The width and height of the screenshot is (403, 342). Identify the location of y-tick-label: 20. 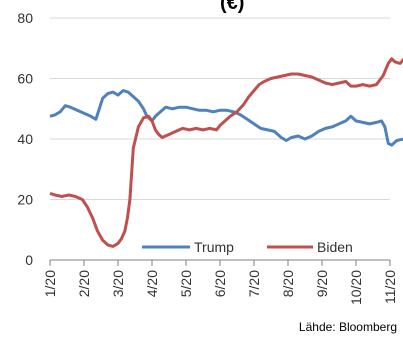
(25, 200).